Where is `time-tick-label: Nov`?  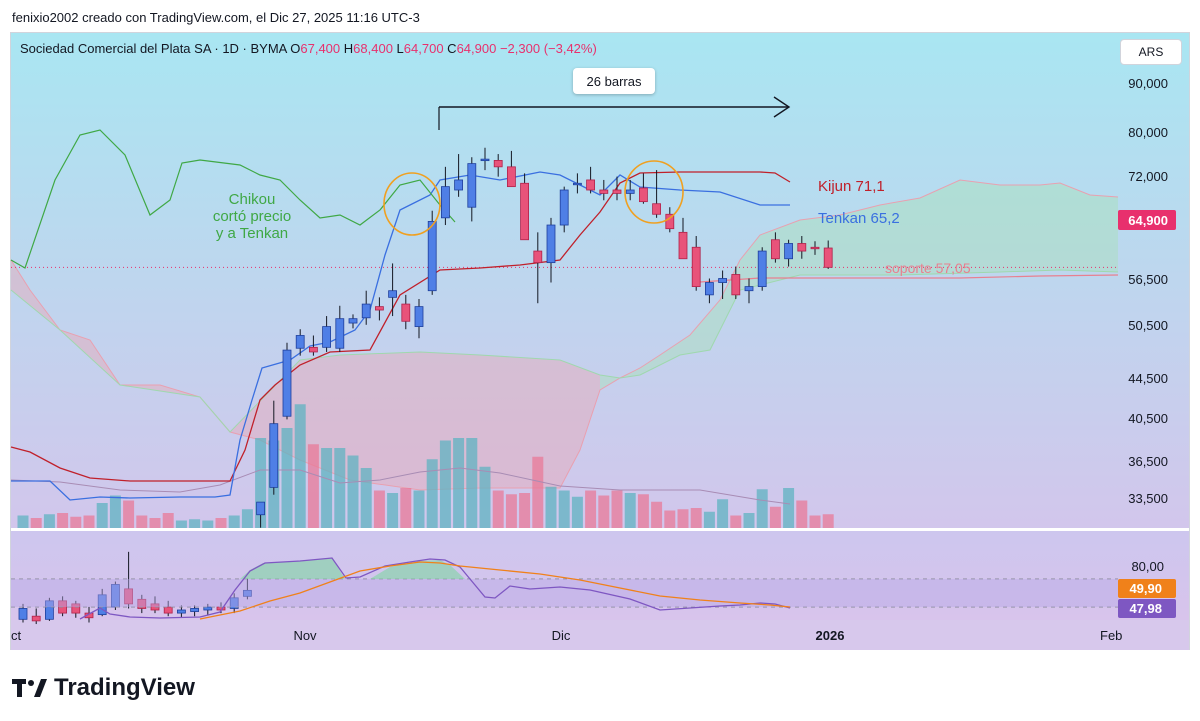 time-tick-label: Nov is located at coordinates (305, 635).